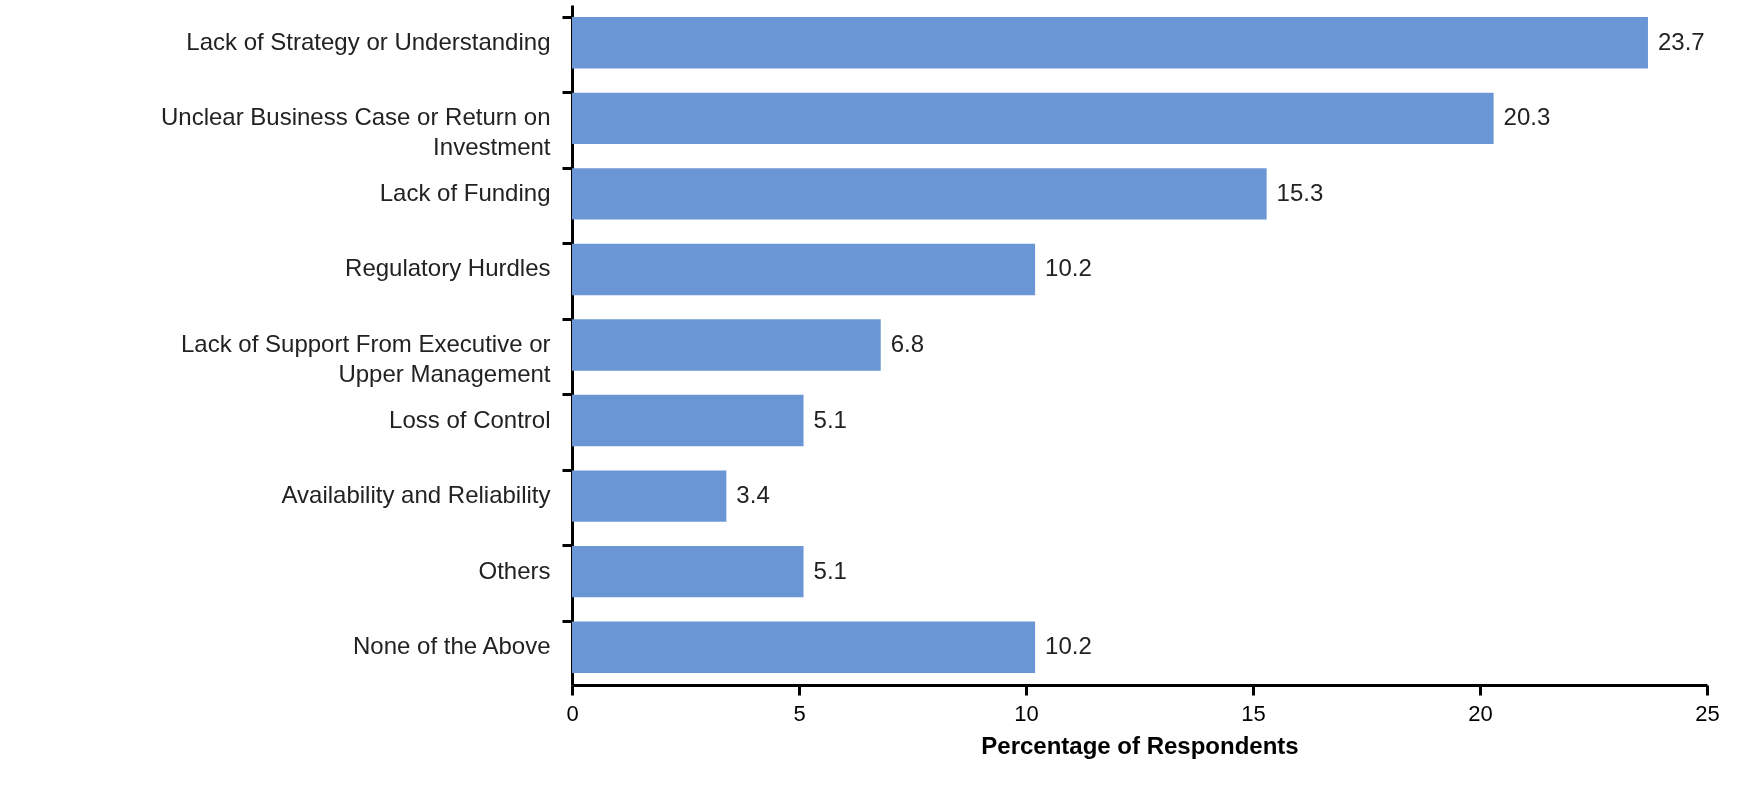 This screenshot has height=812, width=1746. I want to click on x-tick-label: 15, so click(1253, 713).